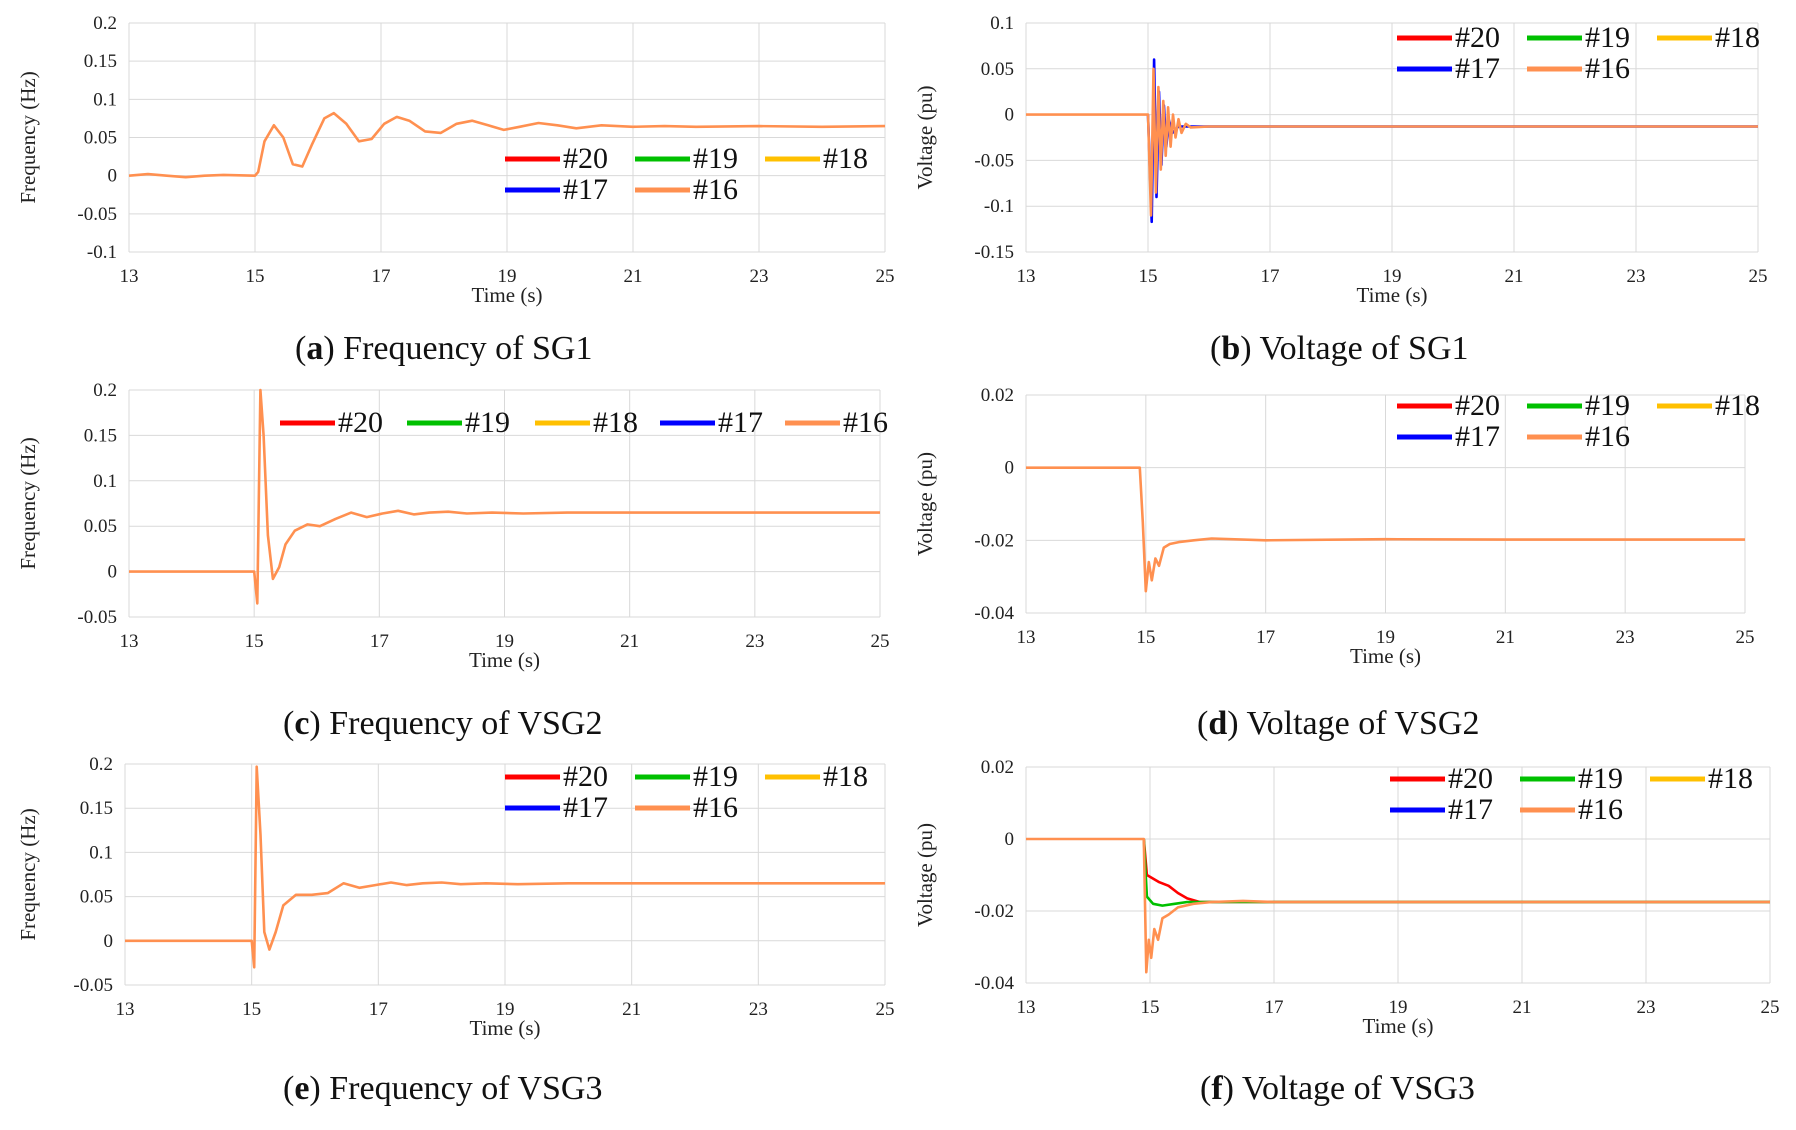 The image size is (1796, 1130). I want to click on caption-e: (e) Frequency of VSG3, so click(443, 1088).